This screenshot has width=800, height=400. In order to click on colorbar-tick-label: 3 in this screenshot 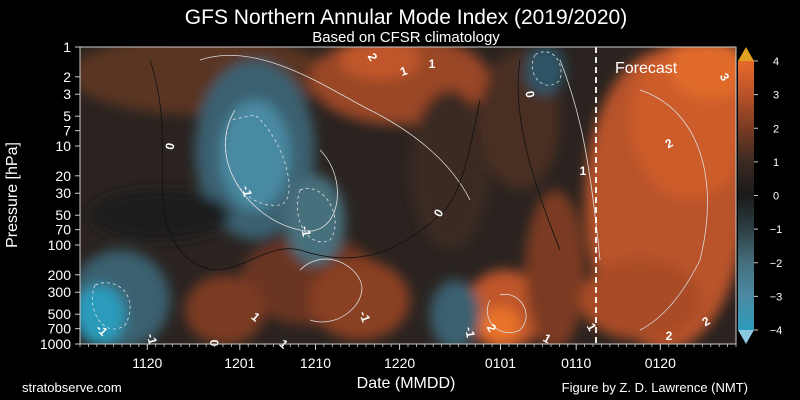, I will do `click(776, 96)`.